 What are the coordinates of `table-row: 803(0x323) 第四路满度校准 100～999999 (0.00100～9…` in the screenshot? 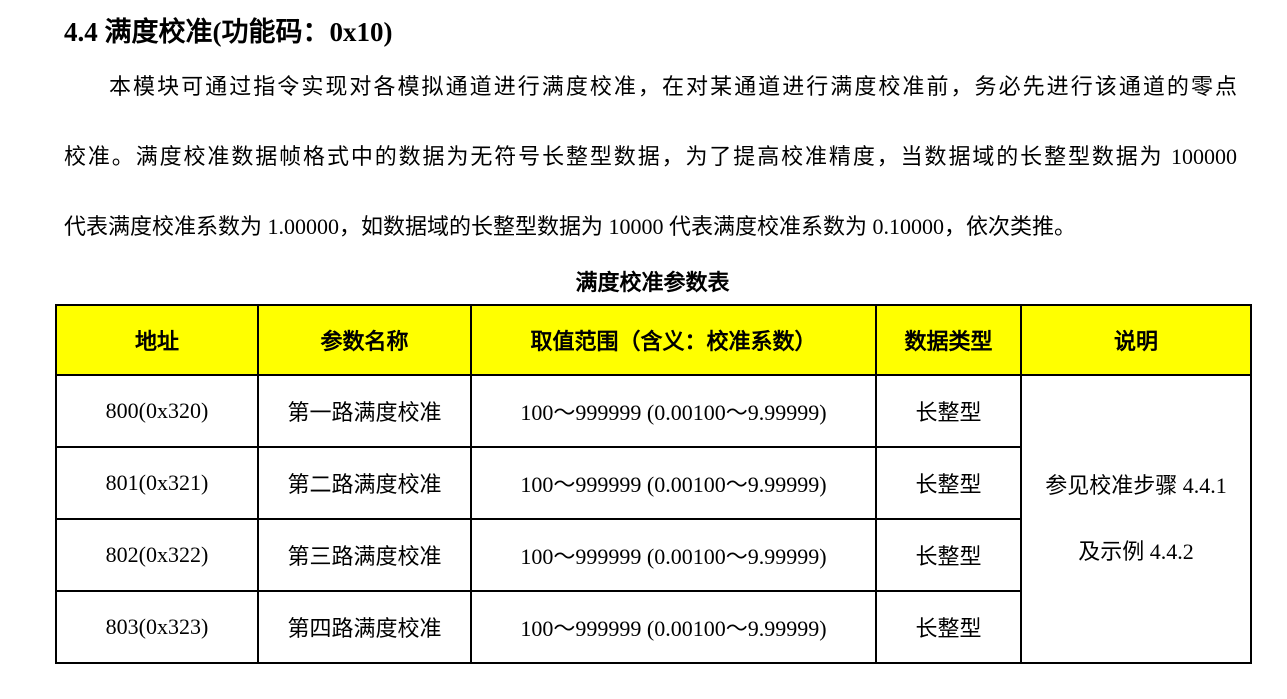 It's located at (653, 627).